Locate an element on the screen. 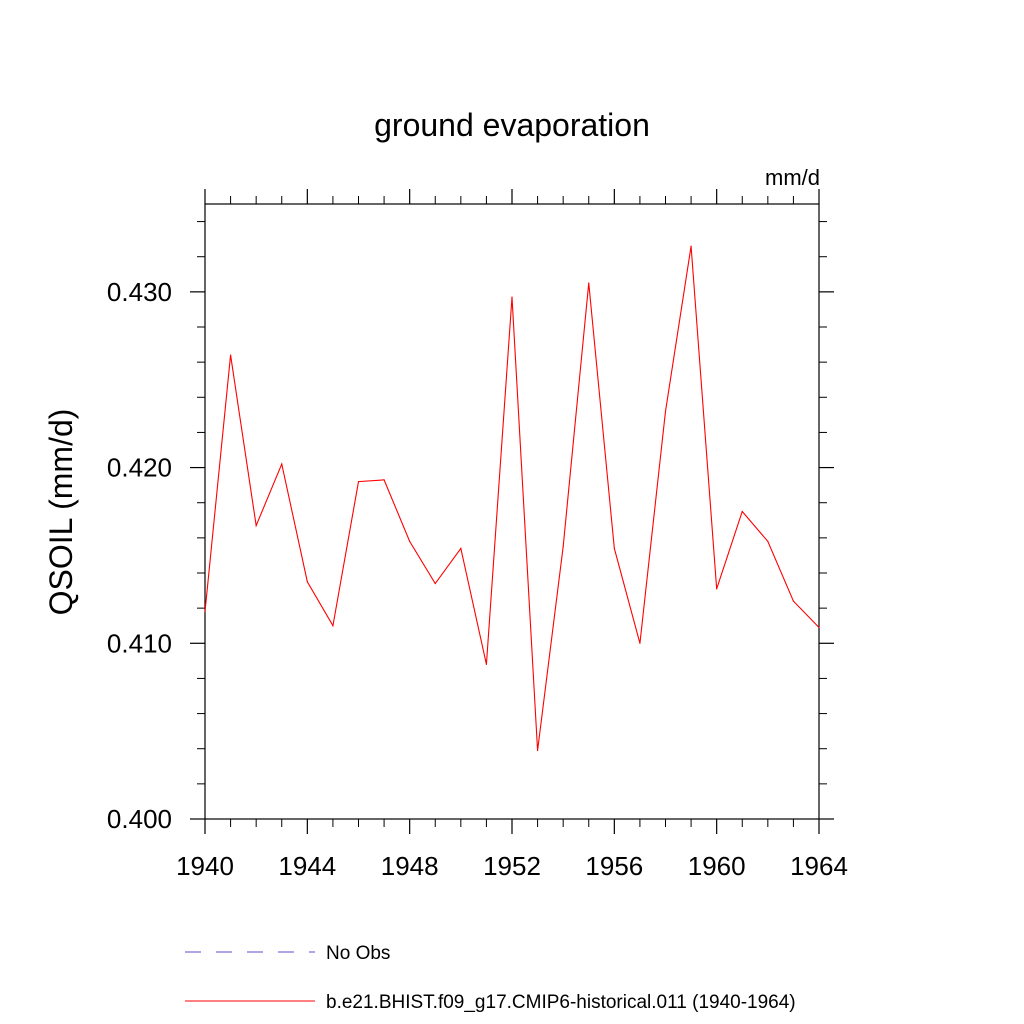  chart-title: ground evaporation is located at coordinates (512, 125).